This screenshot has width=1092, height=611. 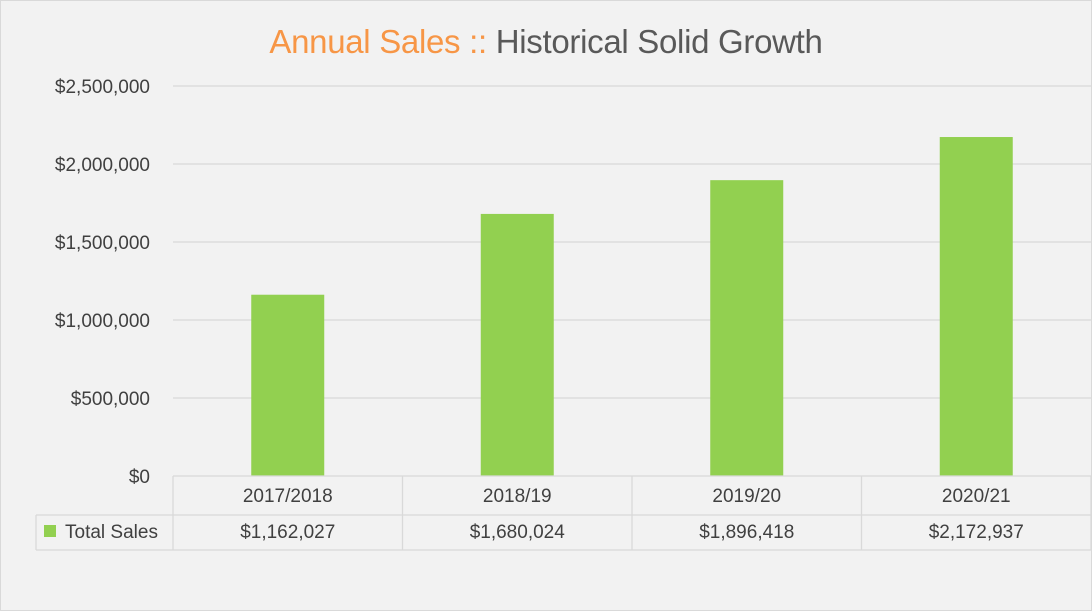 What do you see at coordinates (102, 321) in the screenshot?
I see `y-tick-label: $1,000,000` at bounding box center [102, 321].